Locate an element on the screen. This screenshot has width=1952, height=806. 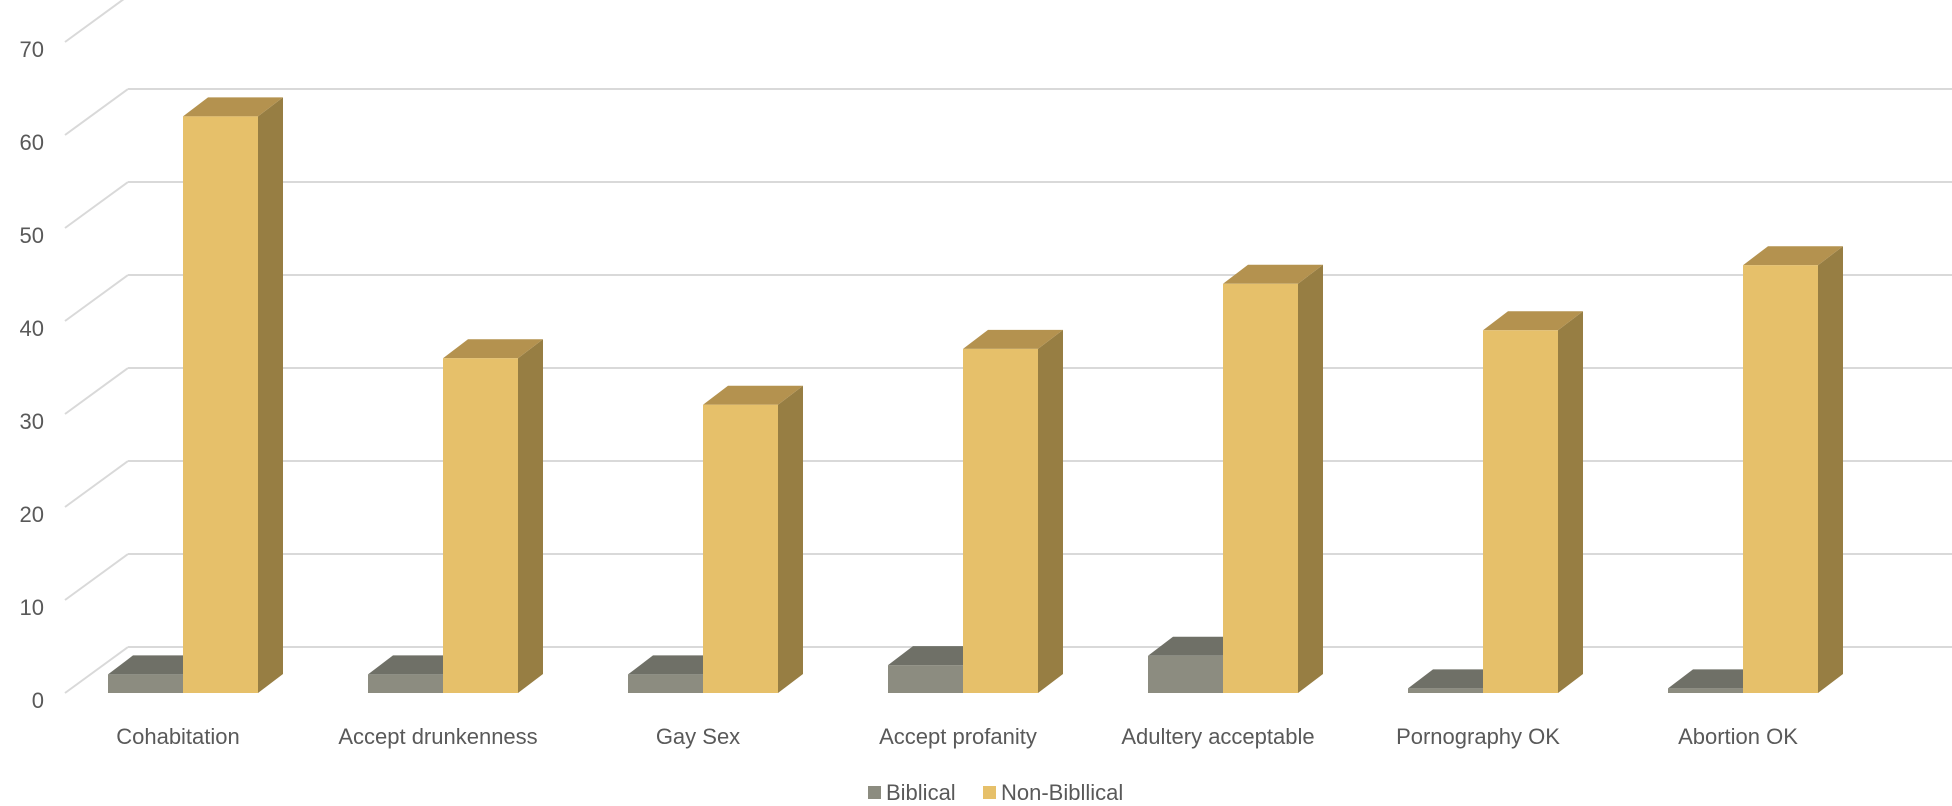
x-tick-label: Pornography OK is located at coordinates (1478, 736).